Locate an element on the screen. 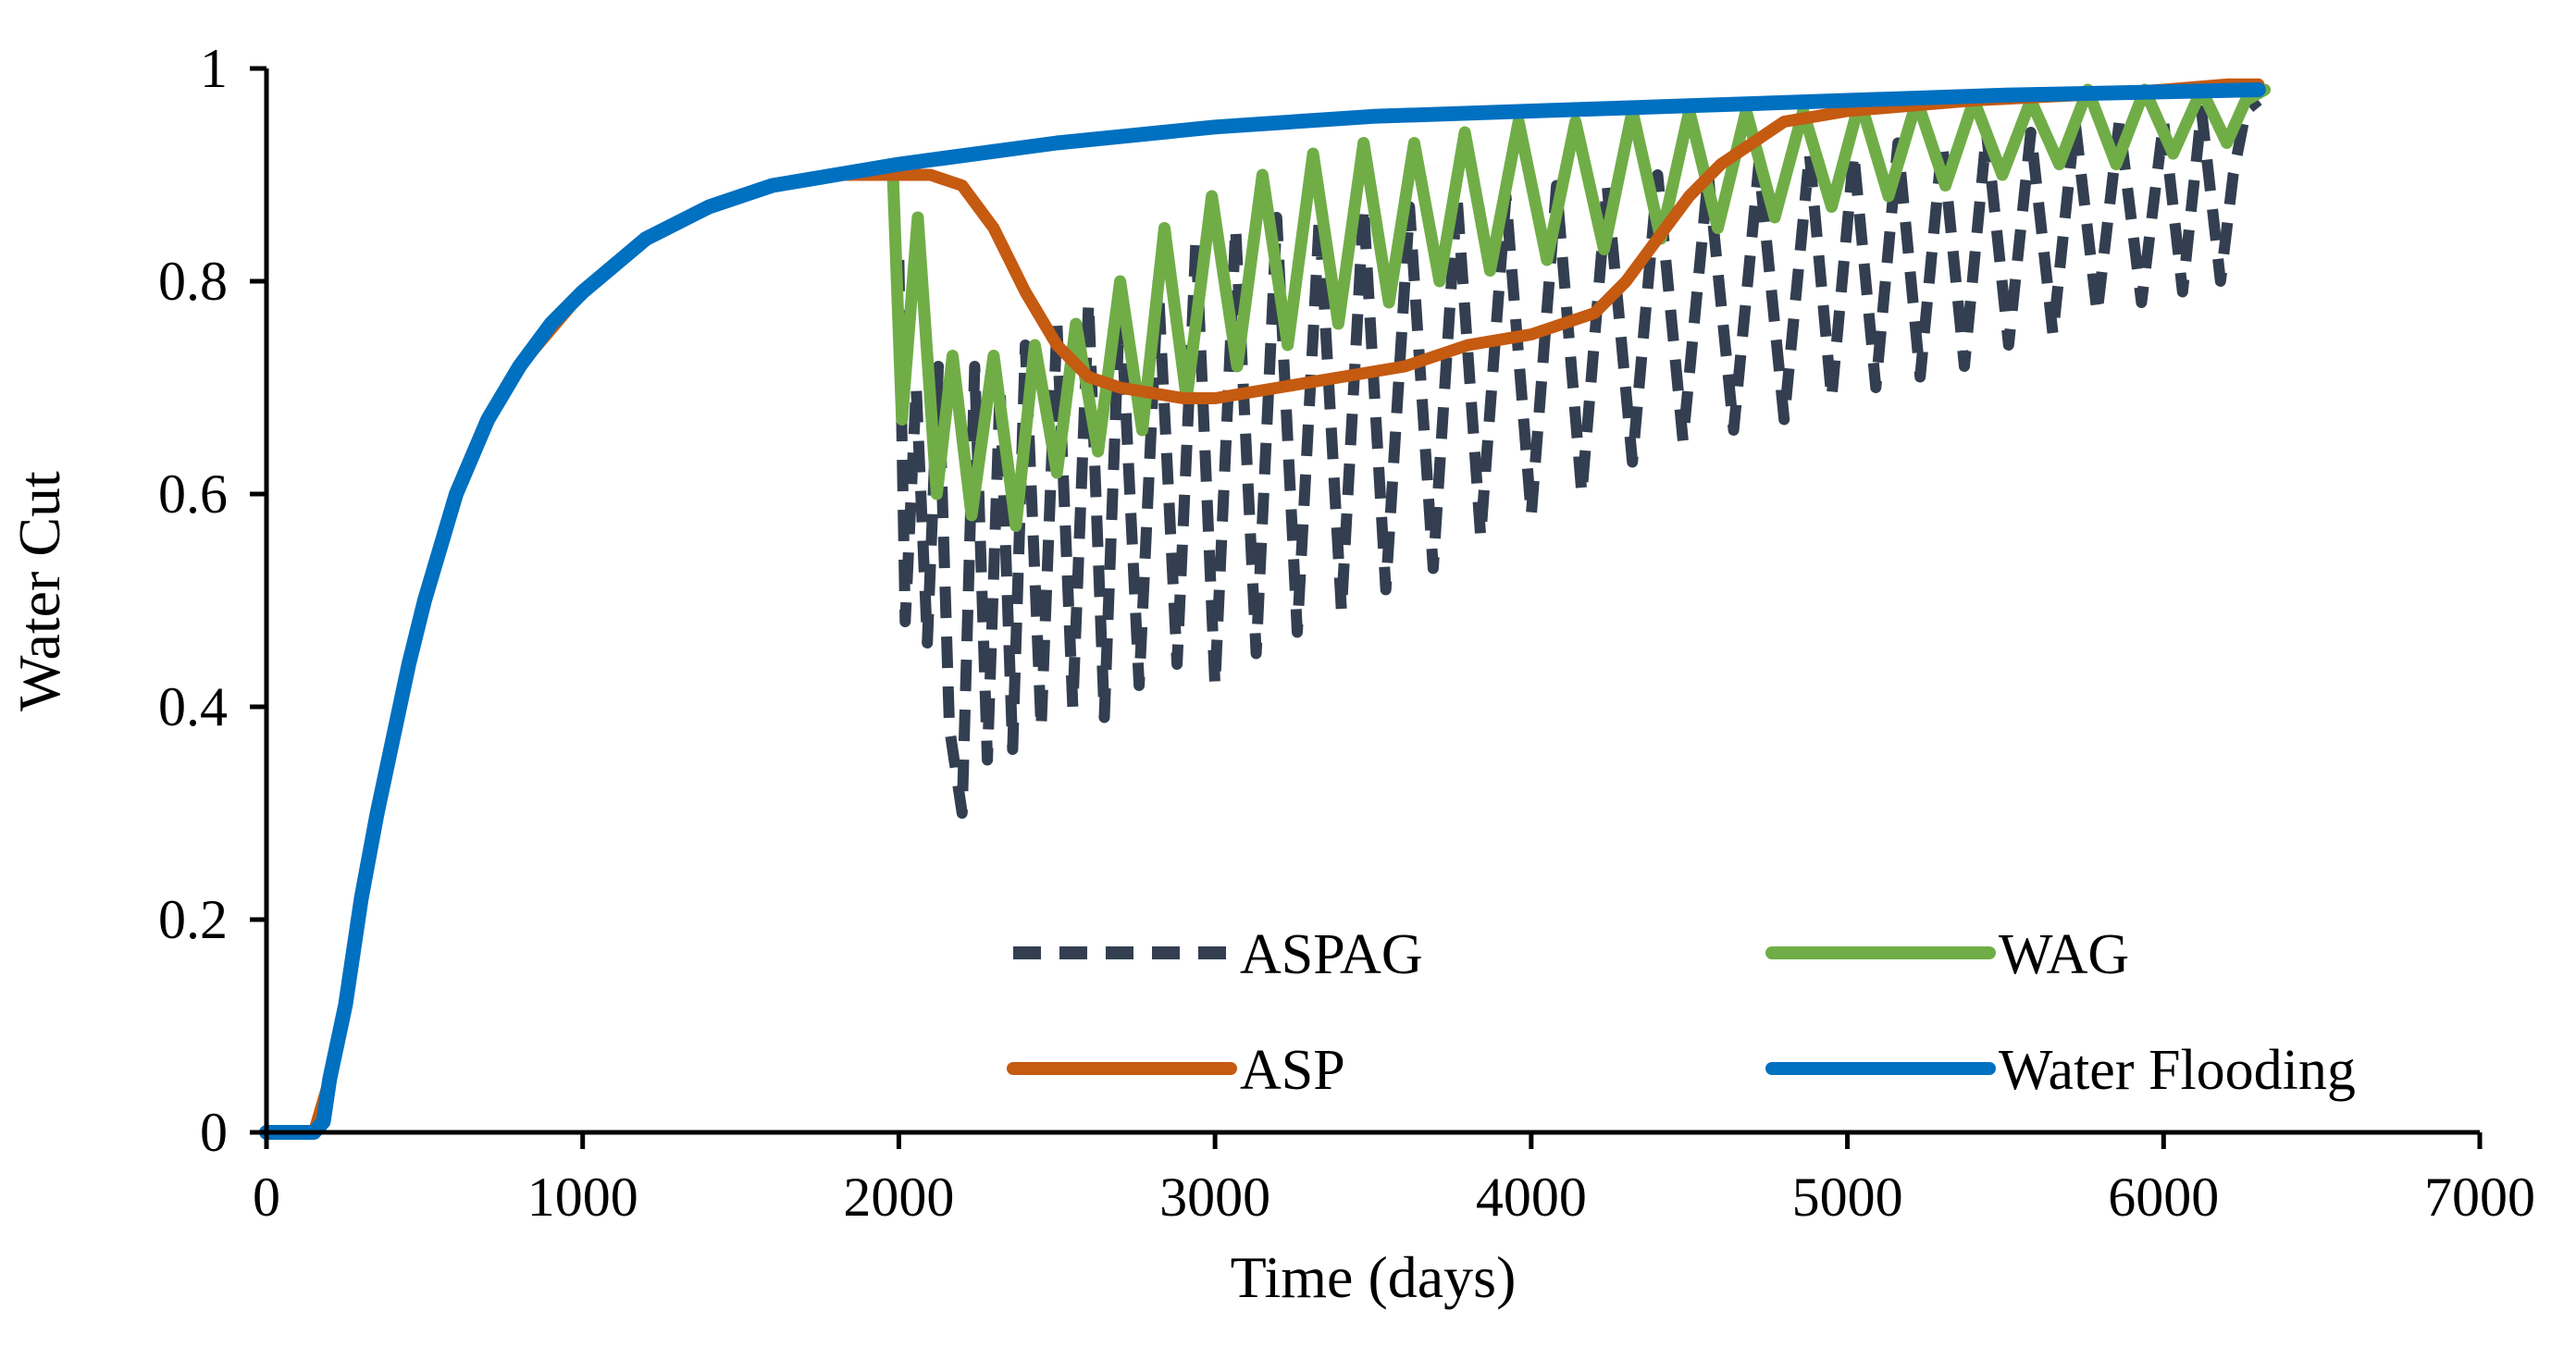 This screenshot has width=2576, height=1347. x-tick-label: 4000 is located at coordinates (1532, 1197).